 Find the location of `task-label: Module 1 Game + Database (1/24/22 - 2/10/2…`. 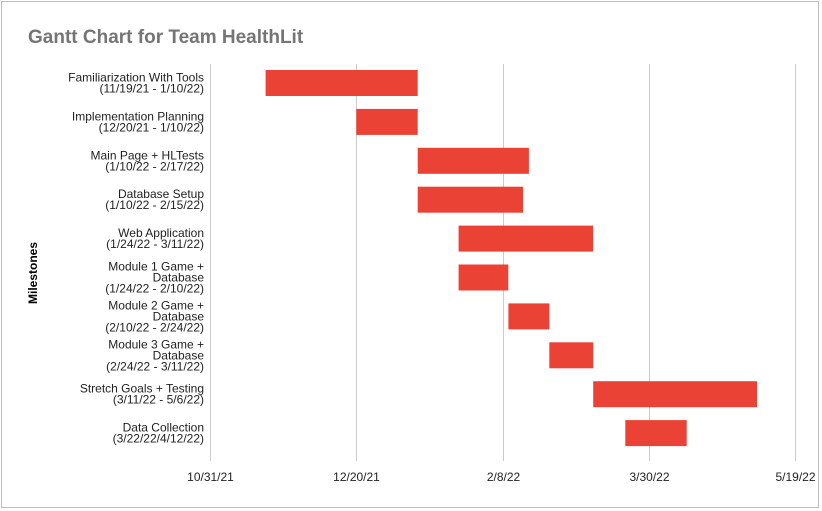

task-label: Module 1 Game + Database (1/24/22 - 2/10/2… is located at coordinates (154, 278).